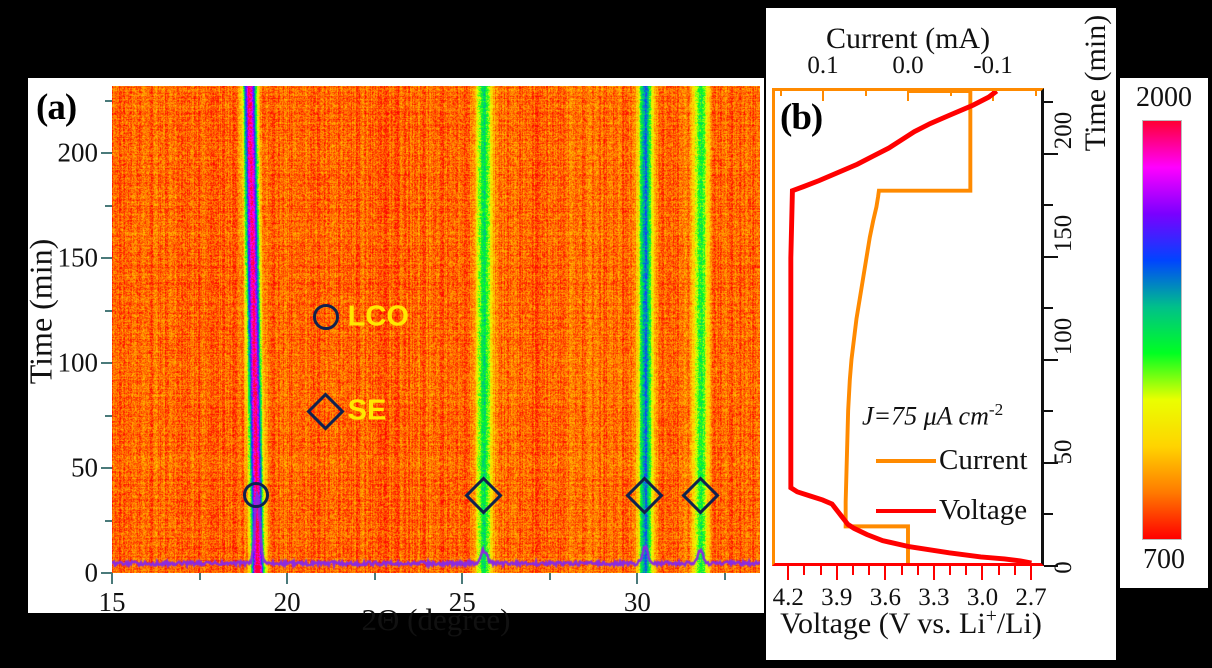 The height and width of the screenshot is (668, 1212). I want to click on panel-a-y-tick-label: 150, so click(78, 257).